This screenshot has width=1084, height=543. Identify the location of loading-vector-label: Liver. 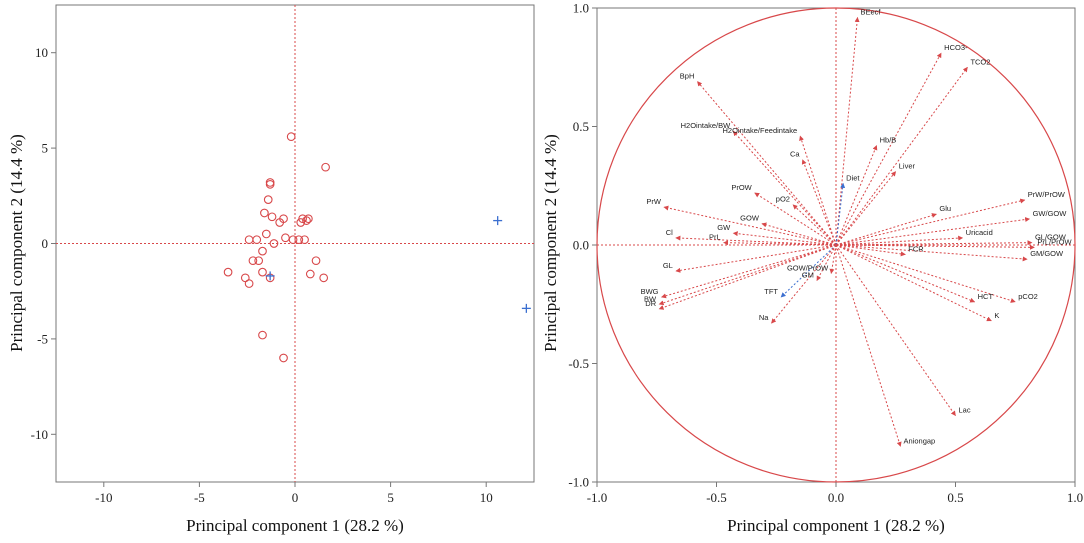
(907, 166).